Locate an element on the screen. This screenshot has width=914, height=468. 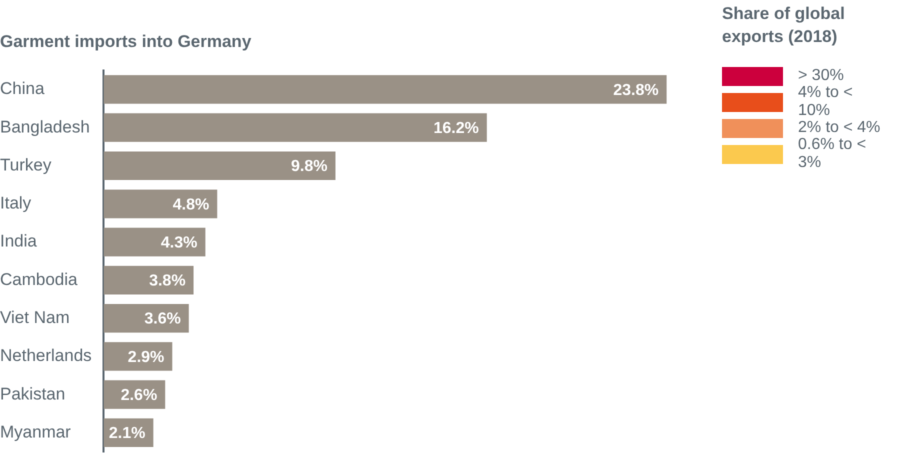
data-label: 3.8% is located at coordinates (167, 281).